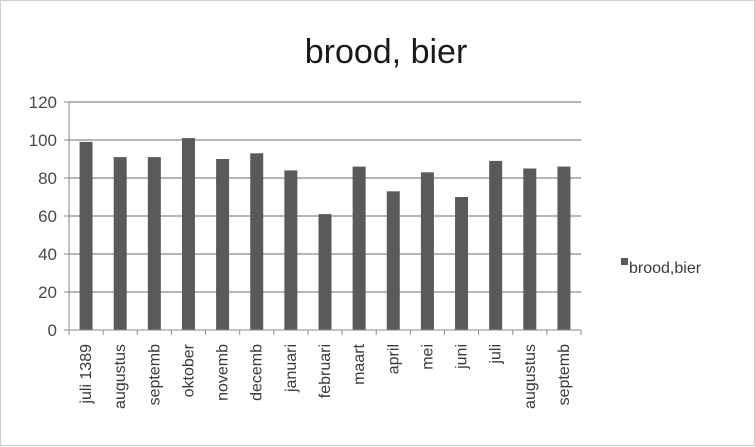  I want to click on y-tick-label: 20, so click(47, 292).